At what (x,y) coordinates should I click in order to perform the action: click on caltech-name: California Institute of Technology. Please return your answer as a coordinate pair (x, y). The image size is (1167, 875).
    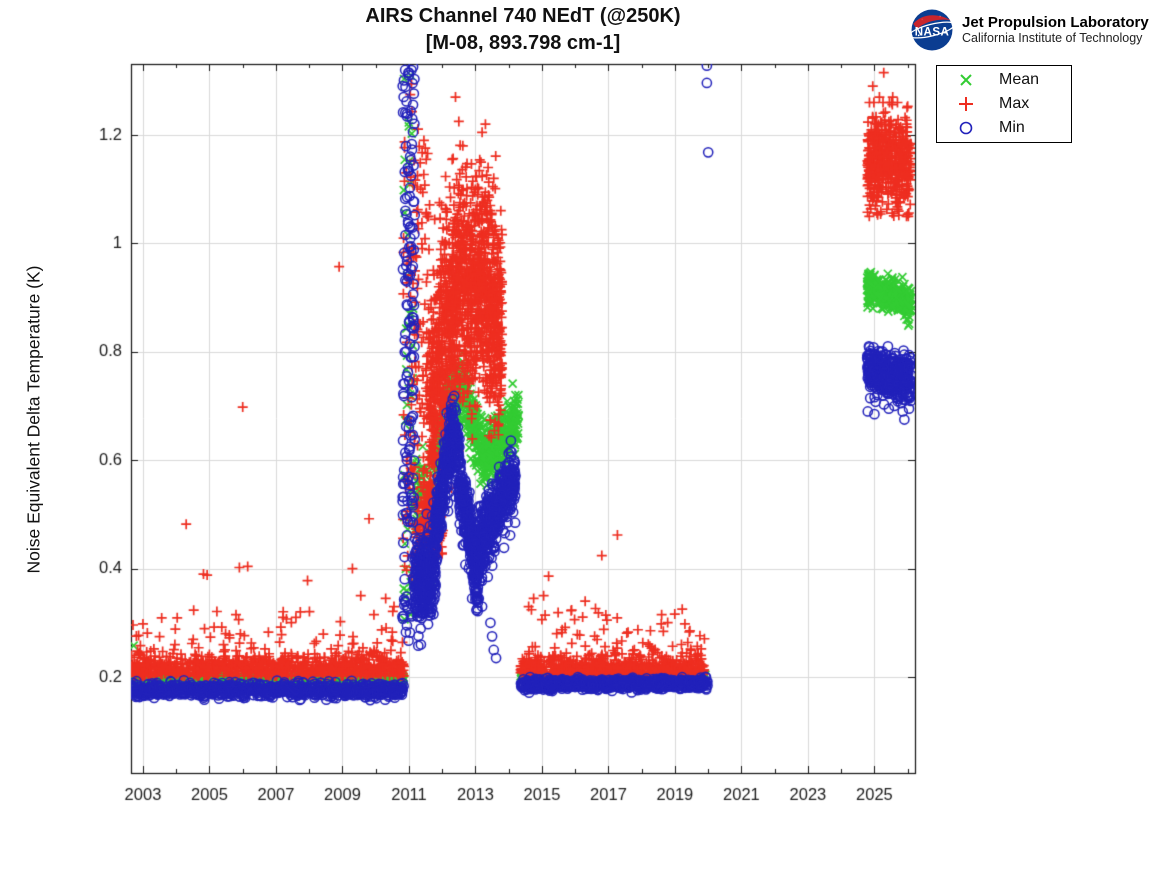
    Looking at the image, I should click on (1052, 38).